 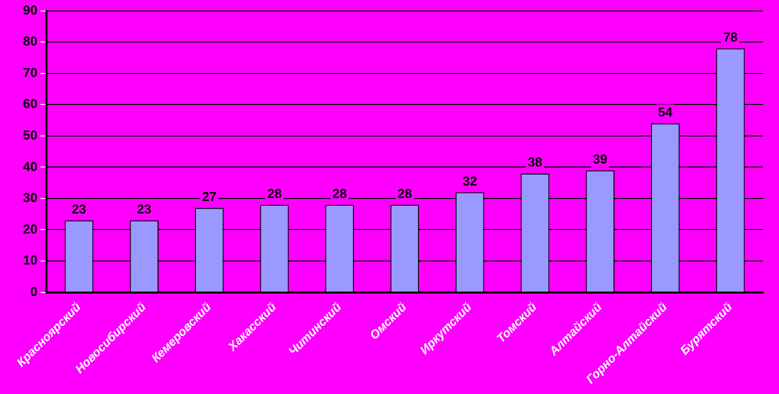 I want to click on data-label: 38, so click(x=535, y=162).